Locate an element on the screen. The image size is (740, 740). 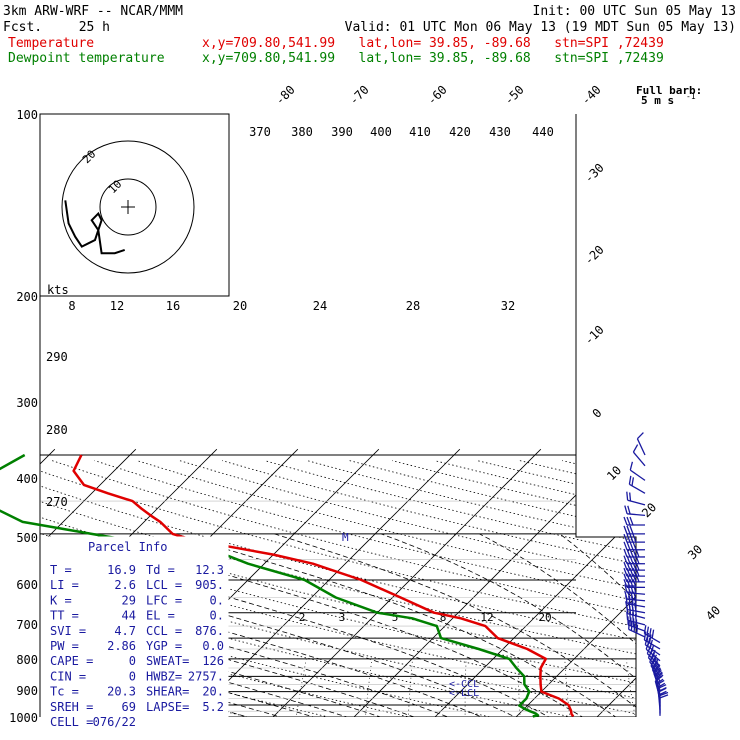
parcel-info-cell: LAPSE= is located at coordinates (167, 707).